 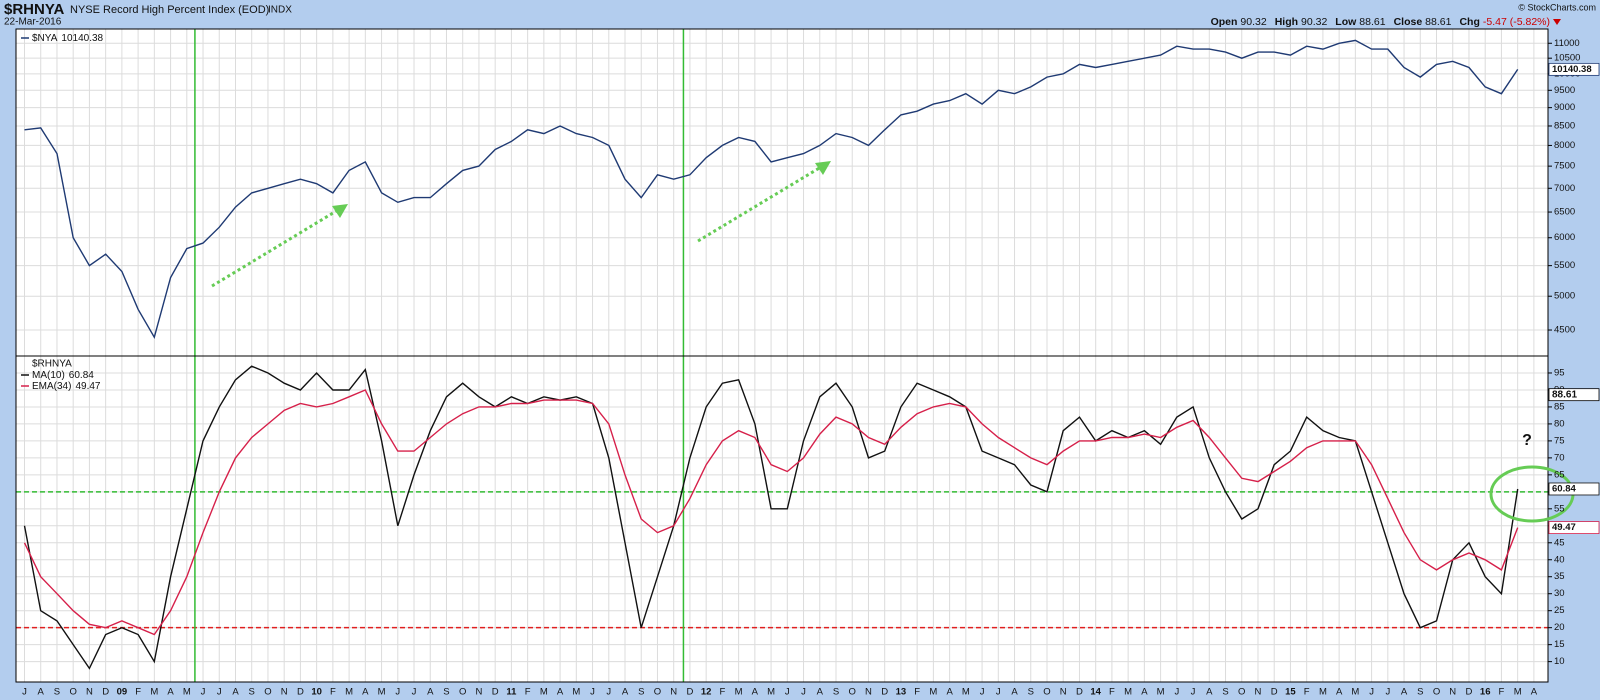 I want to click on y-tick-label: 8000, so click(x=1564, y=145).